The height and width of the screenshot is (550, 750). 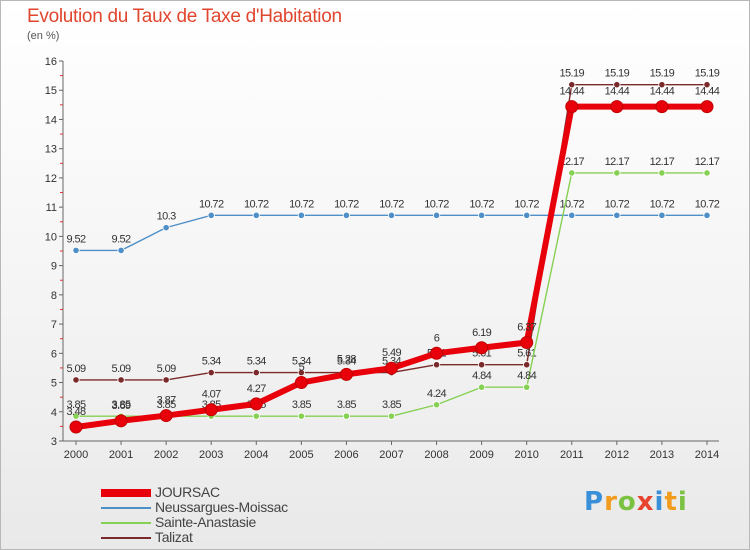 I want to click on x-tick-label: 2004, so click(x=256, y=455).